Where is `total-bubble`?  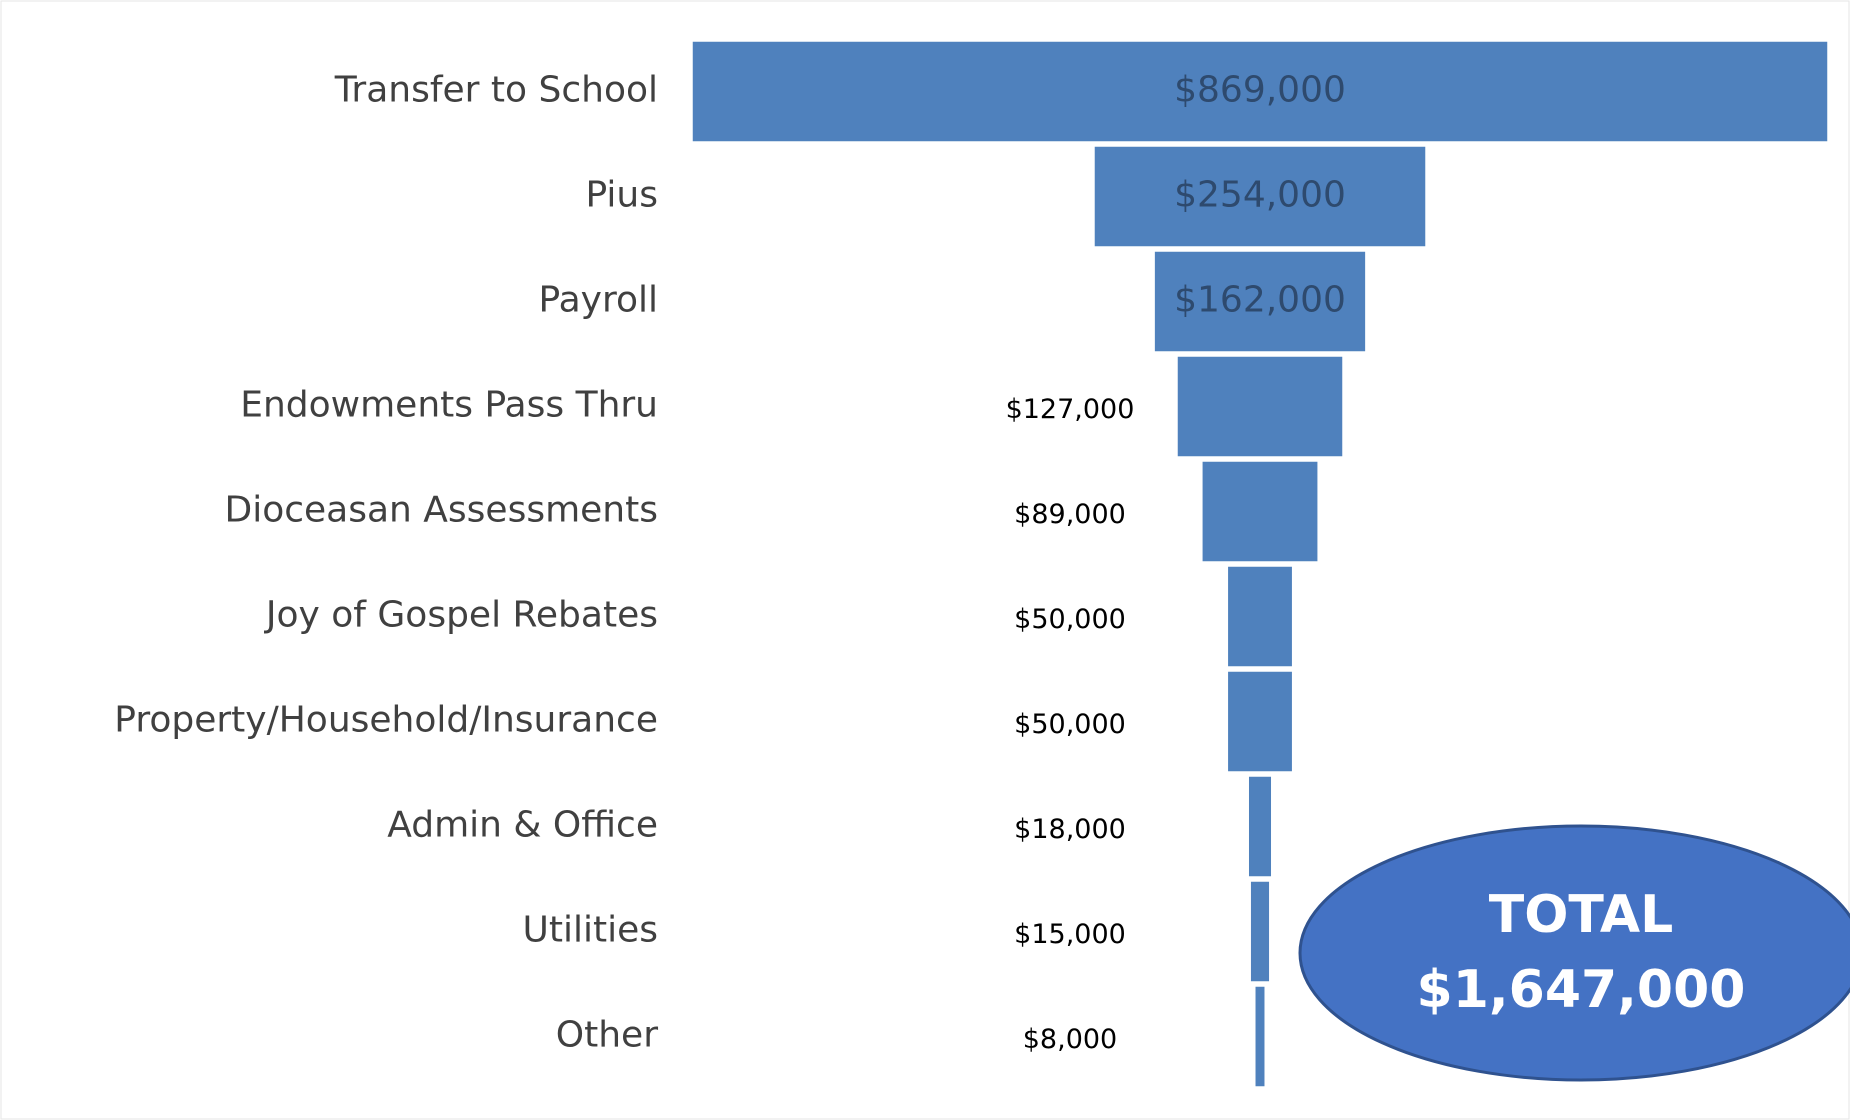 total-bubble is located at coordinates (1574, 953).